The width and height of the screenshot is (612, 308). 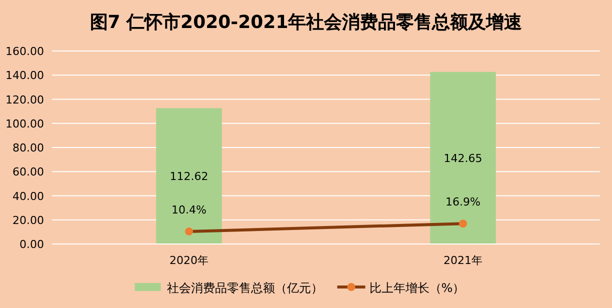 I want to click on x-tick-label: 2020年, so click(x=189, y=260).